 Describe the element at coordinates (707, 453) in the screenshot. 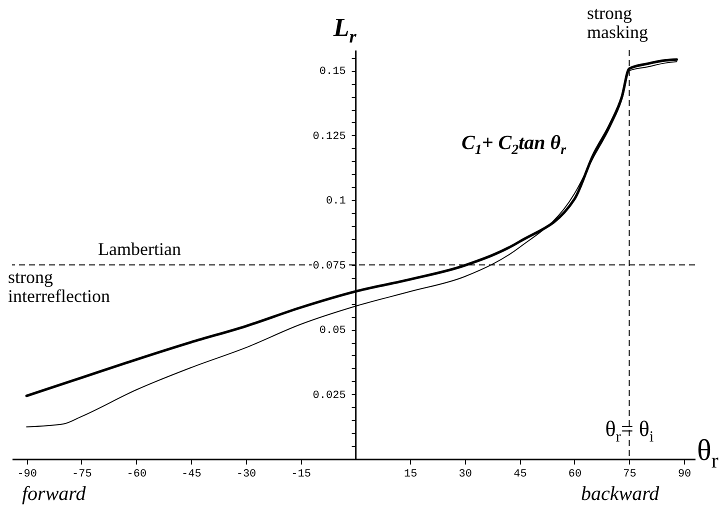

I see `x-axis-title: θ$_{r}$` at that location.